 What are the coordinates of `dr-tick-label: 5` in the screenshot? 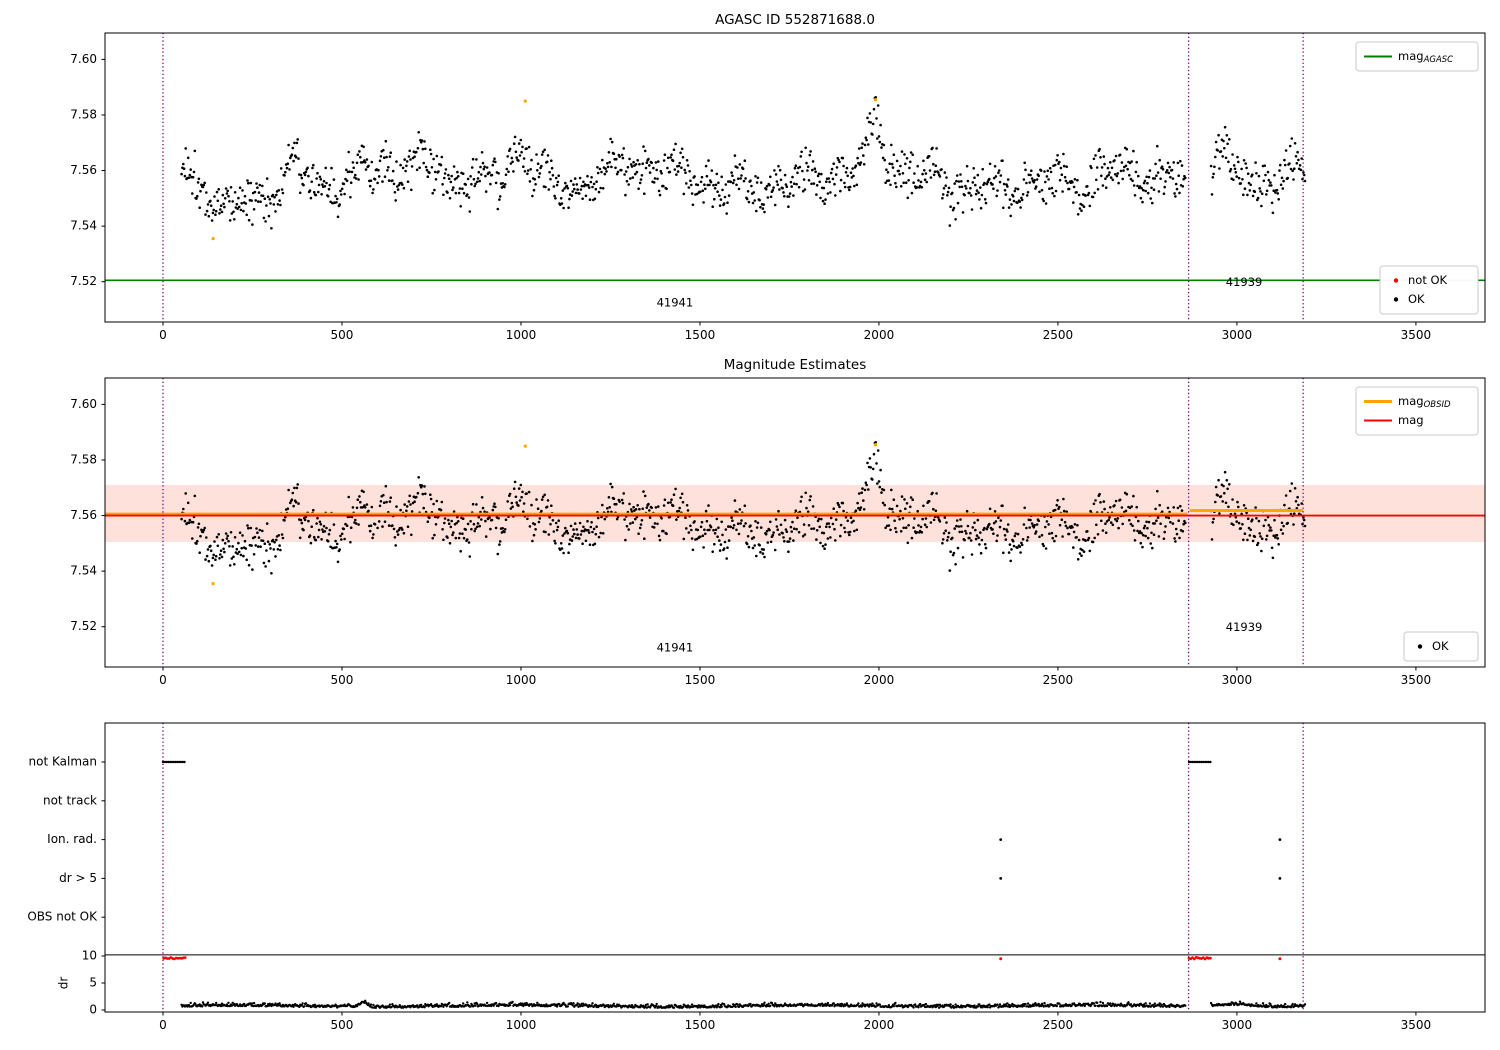 It's located at (93, 983).